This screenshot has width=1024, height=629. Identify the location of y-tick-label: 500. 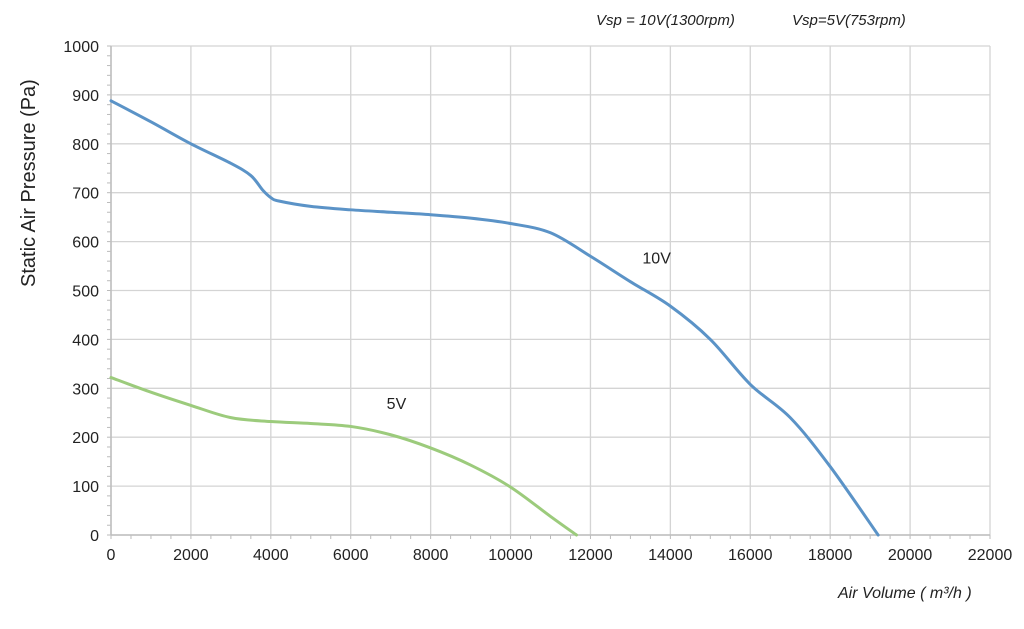
(85, 292).